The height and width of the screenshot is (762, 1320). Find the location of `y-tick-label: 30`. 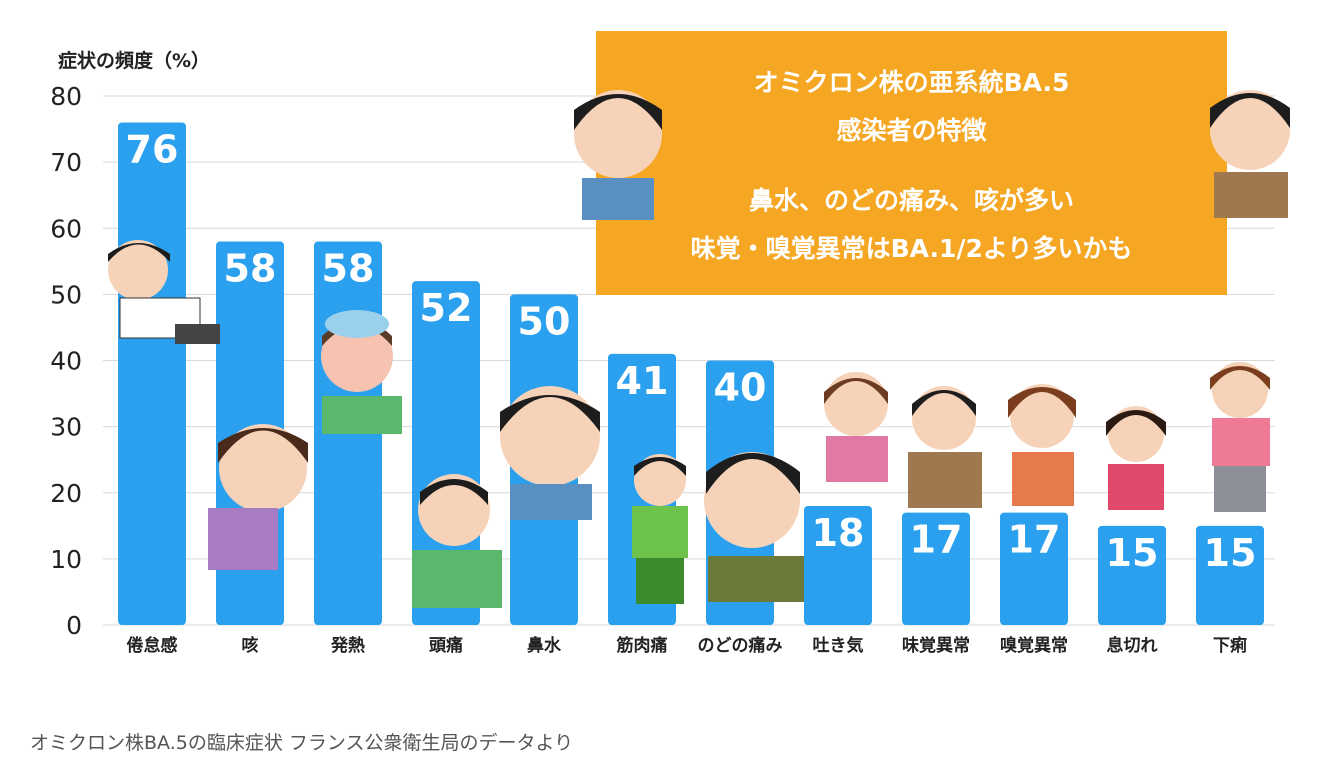

y-tick-label: 30 is located at coordinates (66, 427).